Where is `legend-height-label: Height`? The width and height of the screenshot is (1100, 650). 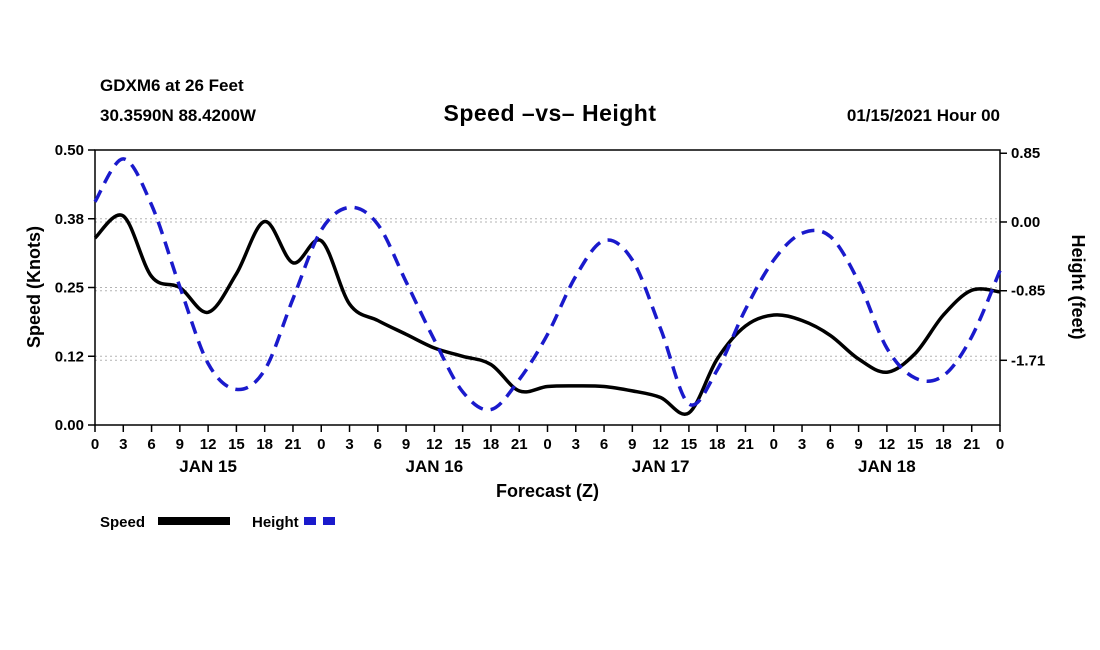
legend-height-label: Height is located at coordinates (275, 522).